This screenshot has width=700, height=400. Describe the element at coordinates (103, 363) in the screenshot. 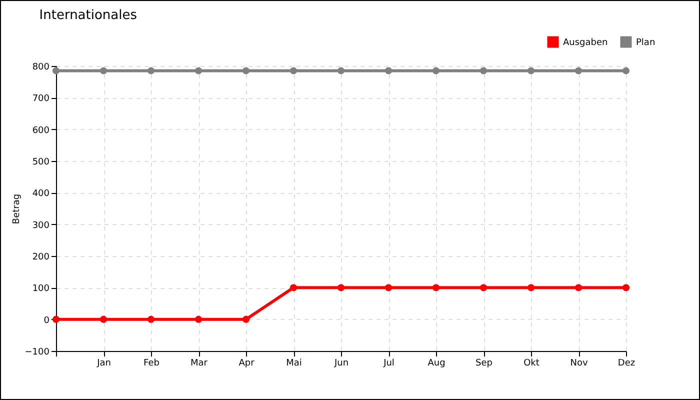

I see `x-tick-label: Jan` at that location.